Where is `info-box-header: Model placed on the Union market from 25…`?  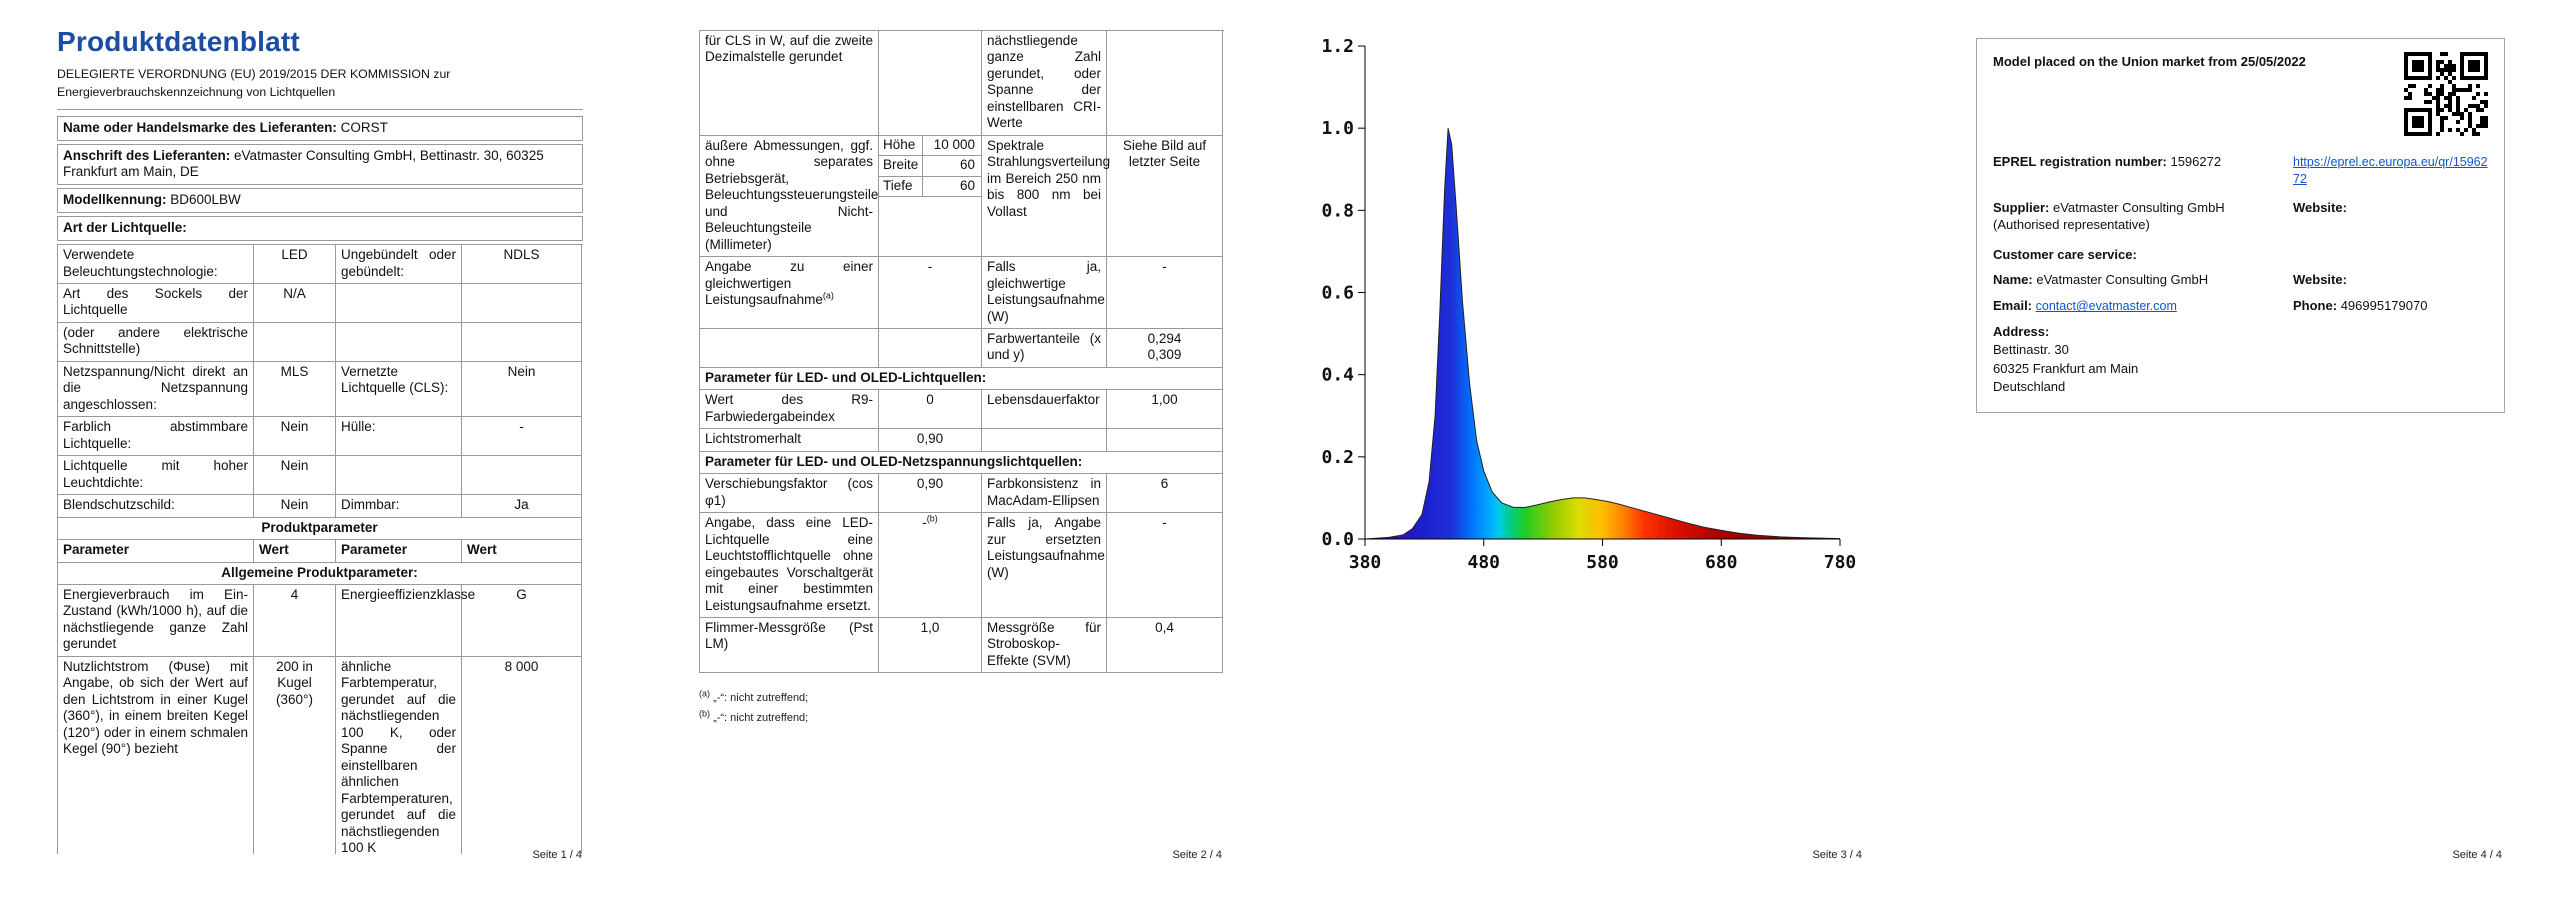 info-box-header: Model placed on the Union market from 25… is located at coordinates (2240, 97).